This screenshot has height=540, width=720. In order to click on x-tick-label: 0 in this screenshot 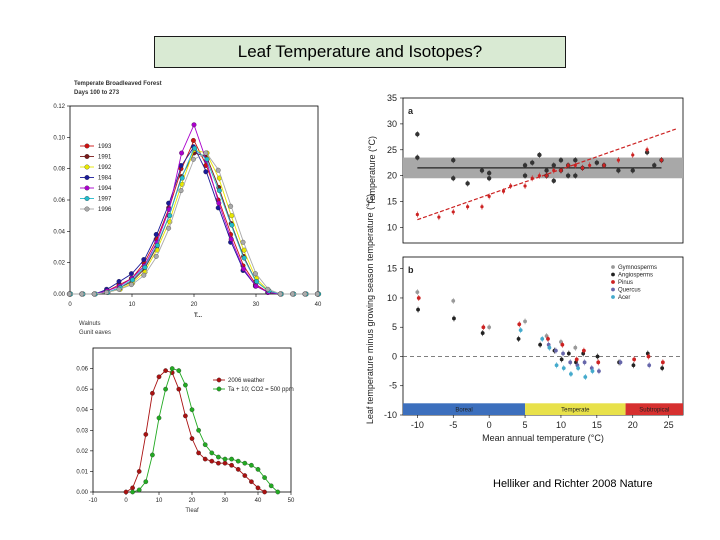, I will do `click(489, 425)`.